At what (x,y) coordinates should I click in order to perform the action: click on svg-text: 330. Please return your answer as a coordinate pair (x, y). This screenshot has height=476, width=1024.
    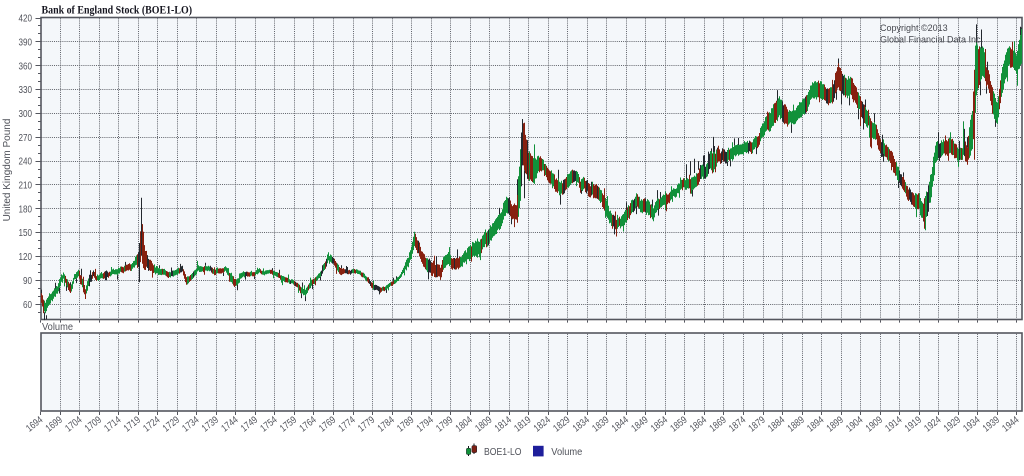
    Looking at the image, I should click on (26, 90).